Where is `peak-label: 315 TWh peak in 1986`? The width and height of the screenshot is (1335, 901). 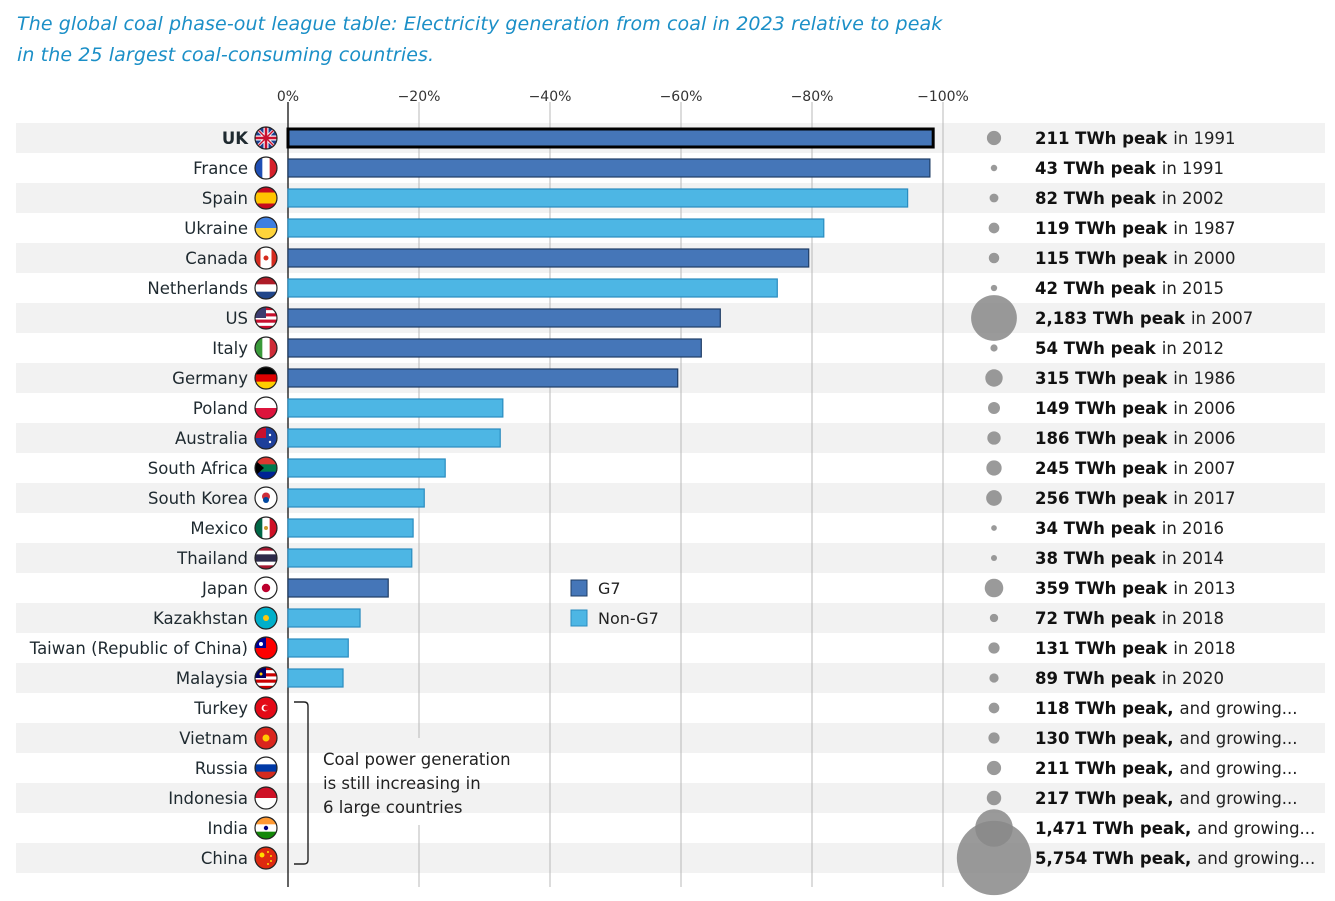
peak-label: 315 TWh peak in 1986 is located at coordinates (1135, 378).